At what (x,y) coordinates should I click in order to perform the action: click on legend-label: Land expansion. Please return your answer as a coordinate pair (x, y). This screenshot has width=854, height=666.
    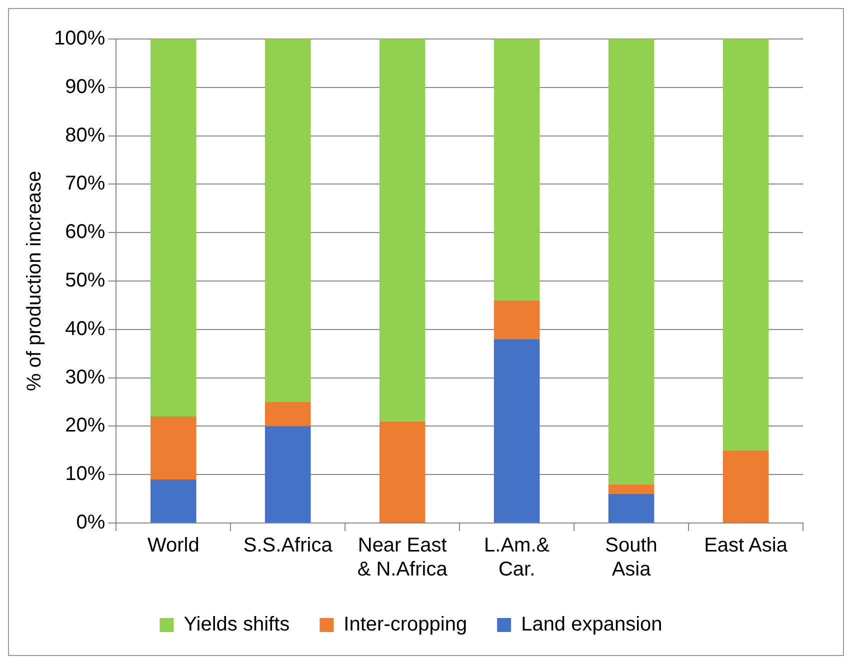
    Looking at the image, I should click on (591, 625).